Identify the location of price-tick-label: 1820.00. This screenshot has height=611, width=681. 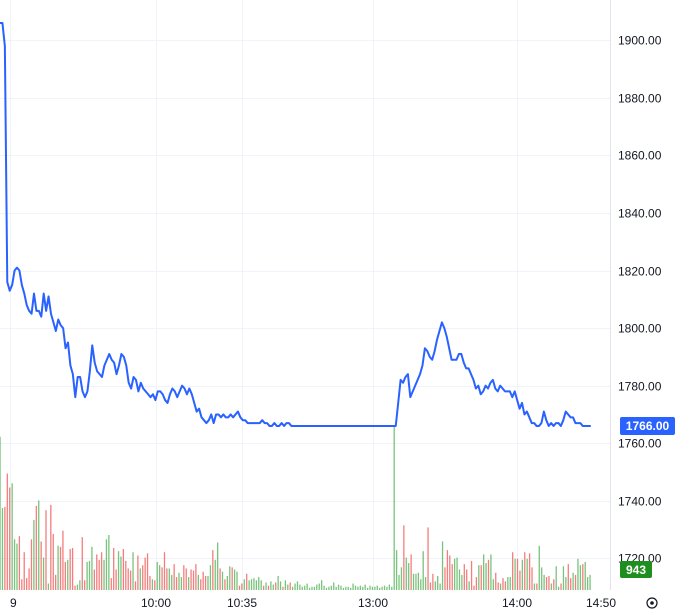
(640, 272).